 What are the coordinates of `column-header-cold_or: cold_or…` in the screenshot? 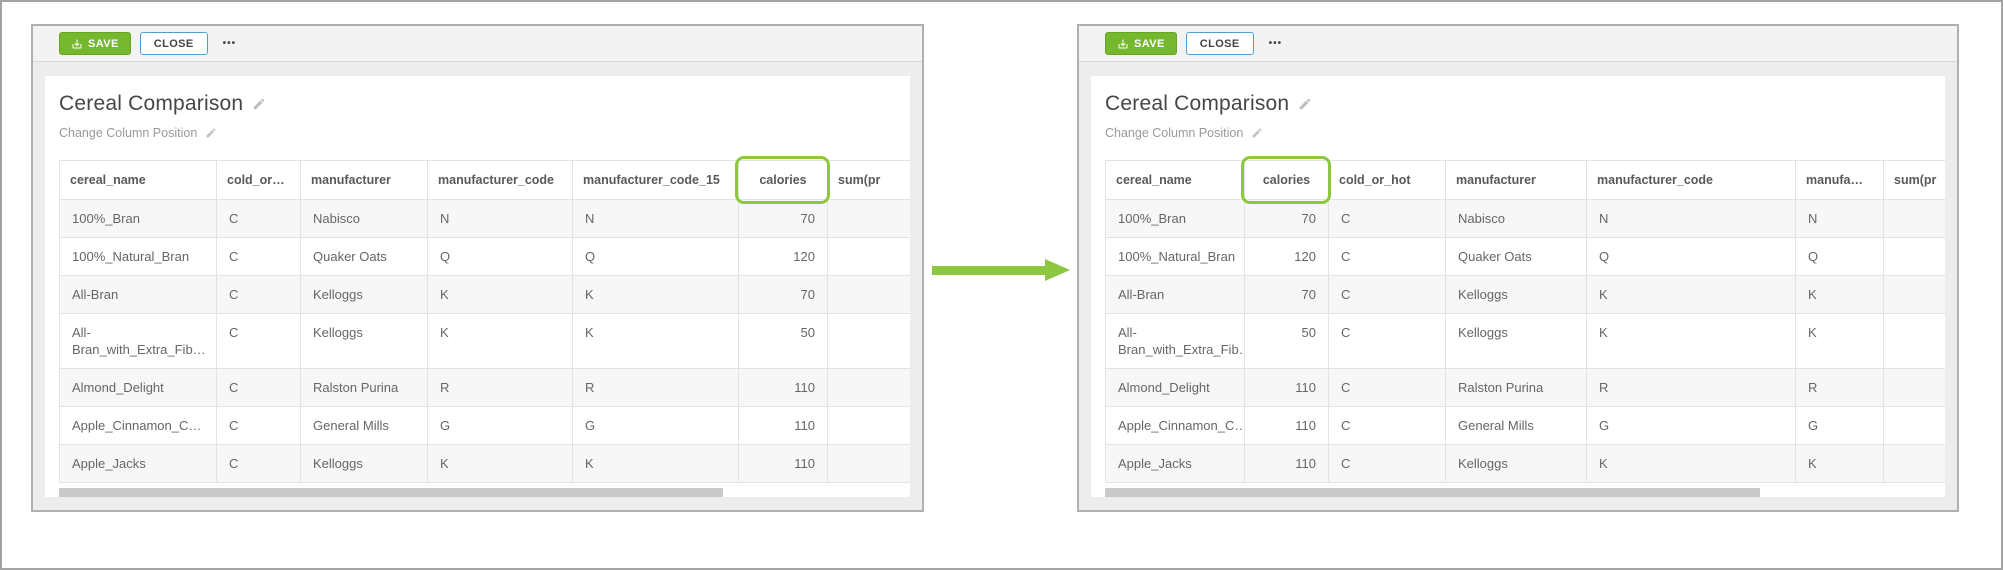 It's located at (258, 180).